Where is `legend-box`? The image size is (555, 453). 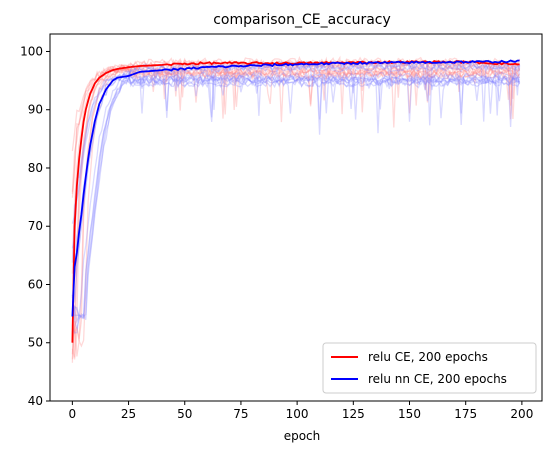
legend-box is located at coordinates (429, 368).